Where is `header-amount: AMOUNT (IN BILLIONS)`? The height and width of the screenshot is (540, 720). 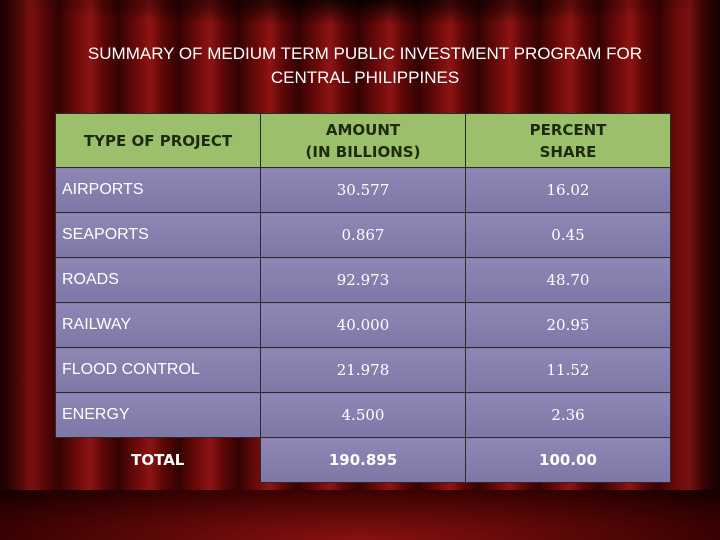
header-amount: AMOUNT (IN BILLIONS) is located at coordinates (363, 140).